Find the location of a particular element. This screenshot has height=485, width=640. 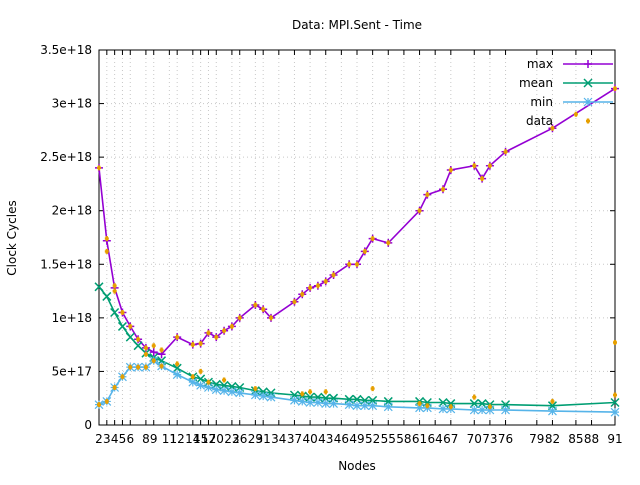

legend: max mean min data is located at coordinates (566, 92).